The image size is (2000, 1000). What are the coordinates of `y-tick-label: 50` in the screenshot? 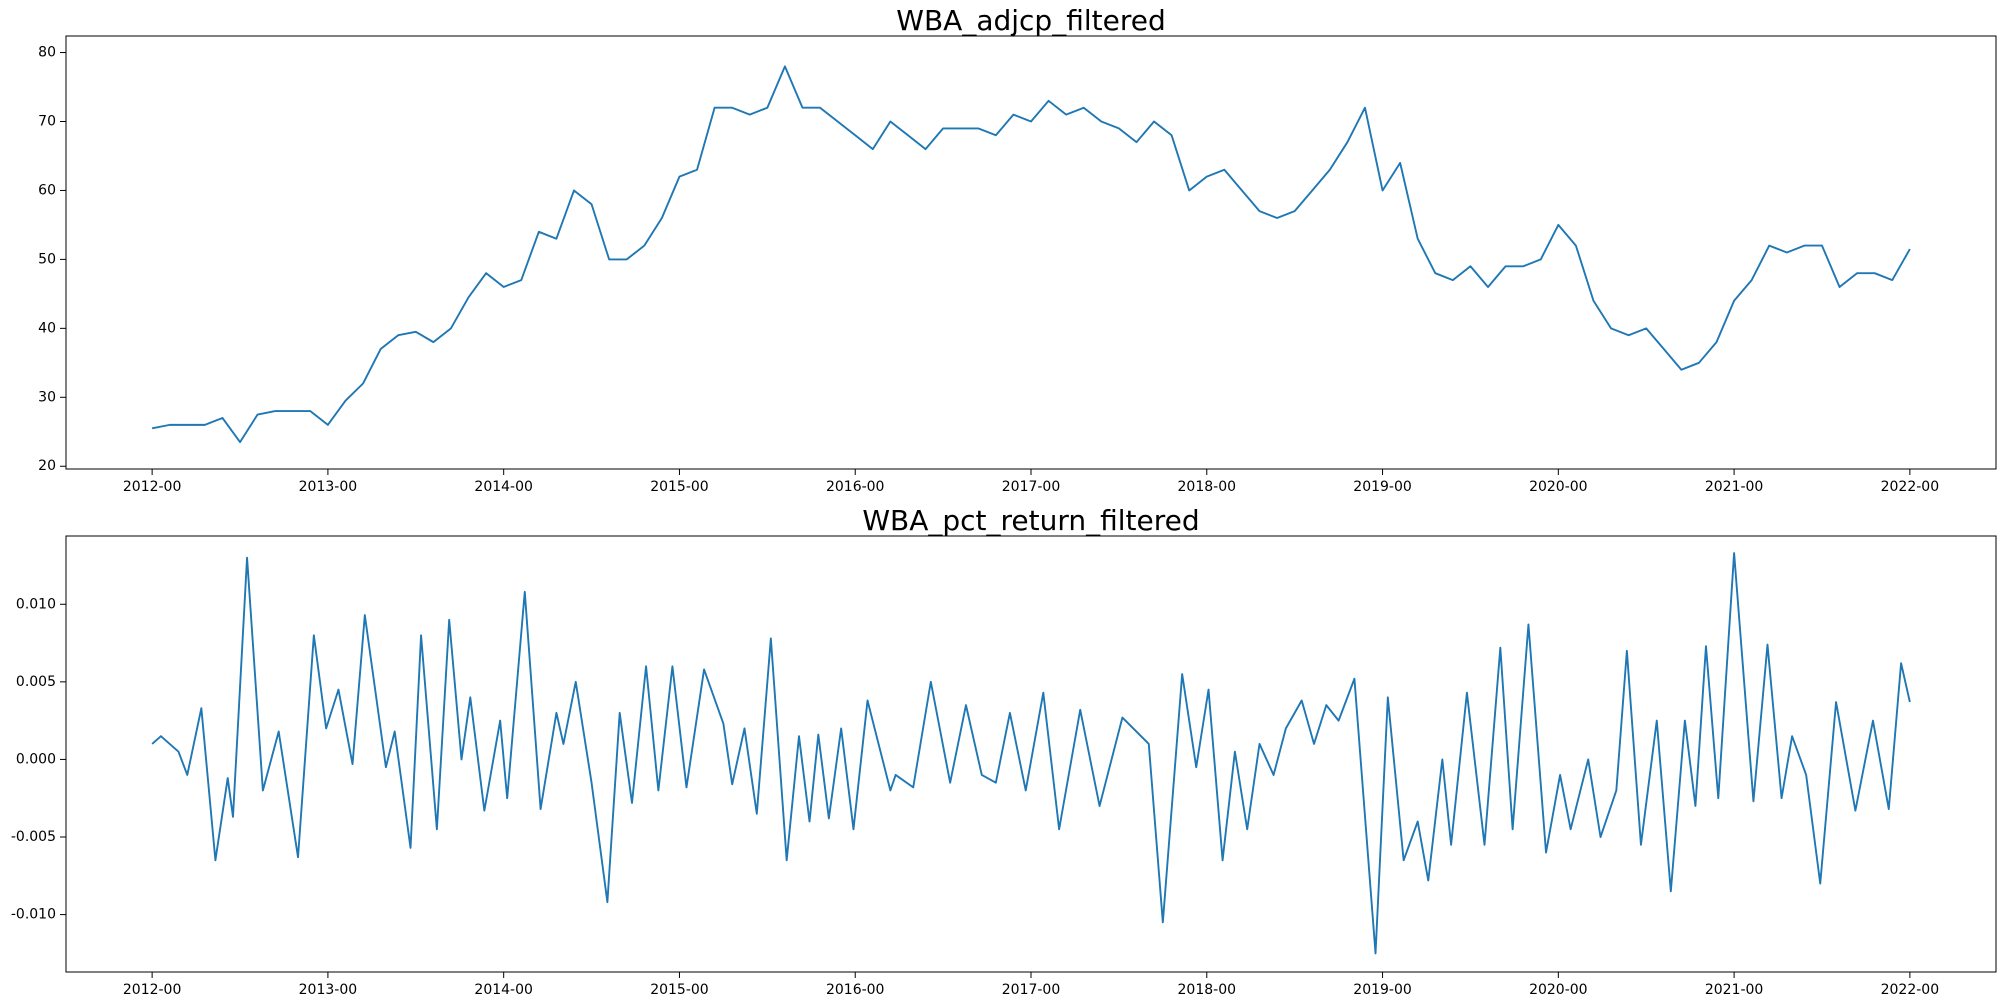 It's located at (47, 259).